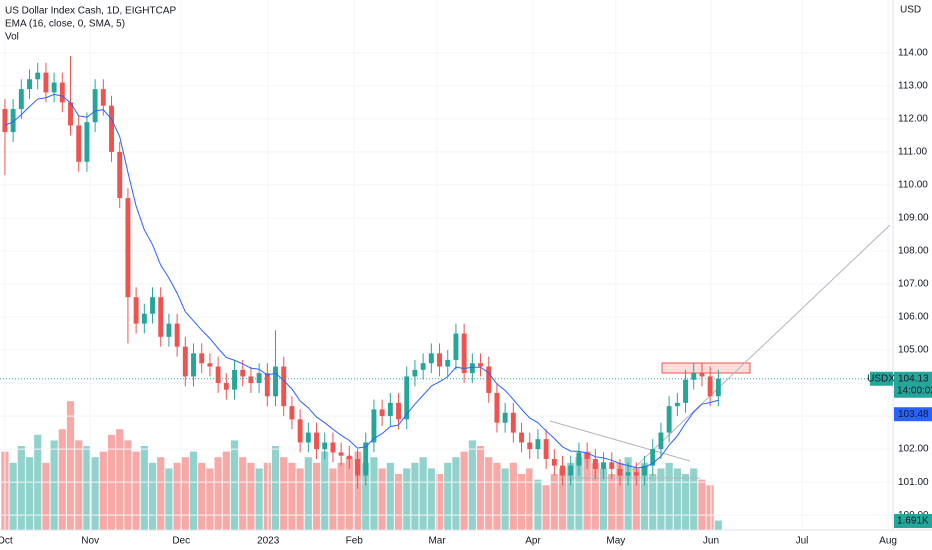  Describe the element at coordinates (761, 347) in the screenshot. I see `trend-line` at that location.